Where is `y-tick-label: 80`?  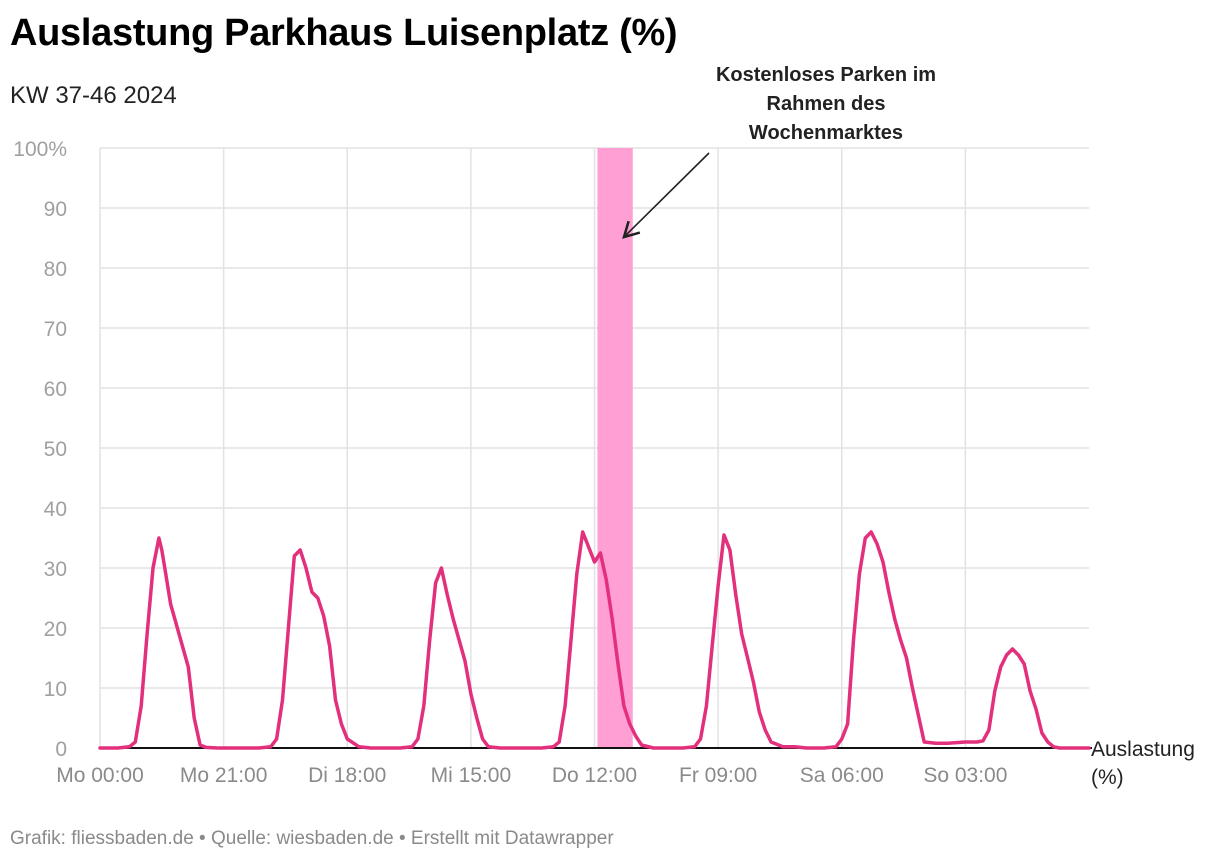 y-tick-label: 80 is located at coordinates (55, 269).